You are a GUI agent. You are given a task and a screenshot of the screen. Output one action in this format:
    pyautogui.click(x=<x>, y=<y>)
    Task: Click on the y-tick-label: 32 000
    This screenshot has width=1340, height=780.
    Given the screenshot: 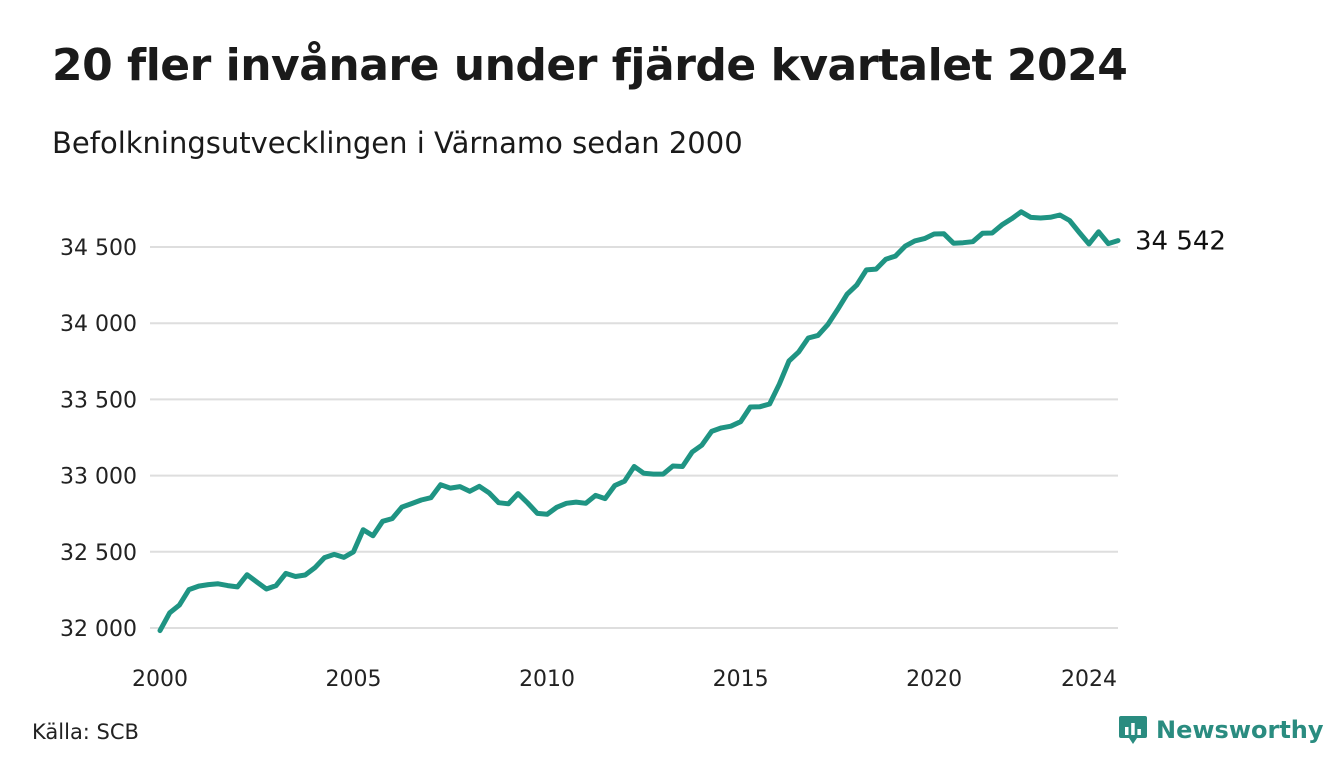 What is the action you would take?
    pyautogui.click(x=98, y=629)
    